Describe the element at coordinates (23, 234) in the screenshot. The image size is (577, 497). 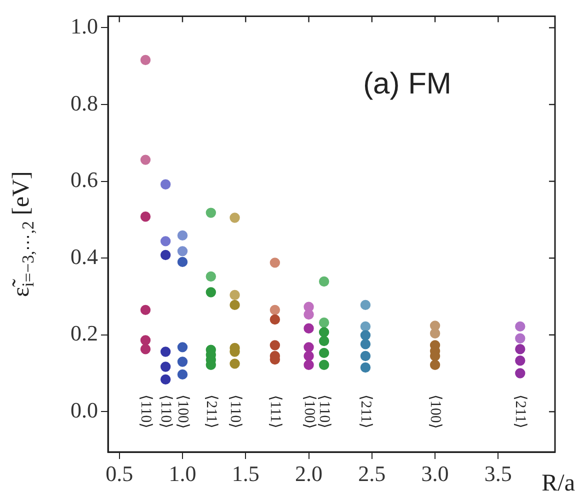
I see `y-axis-title: ε̃i=−3,⋯,2 [eV]` at that location.